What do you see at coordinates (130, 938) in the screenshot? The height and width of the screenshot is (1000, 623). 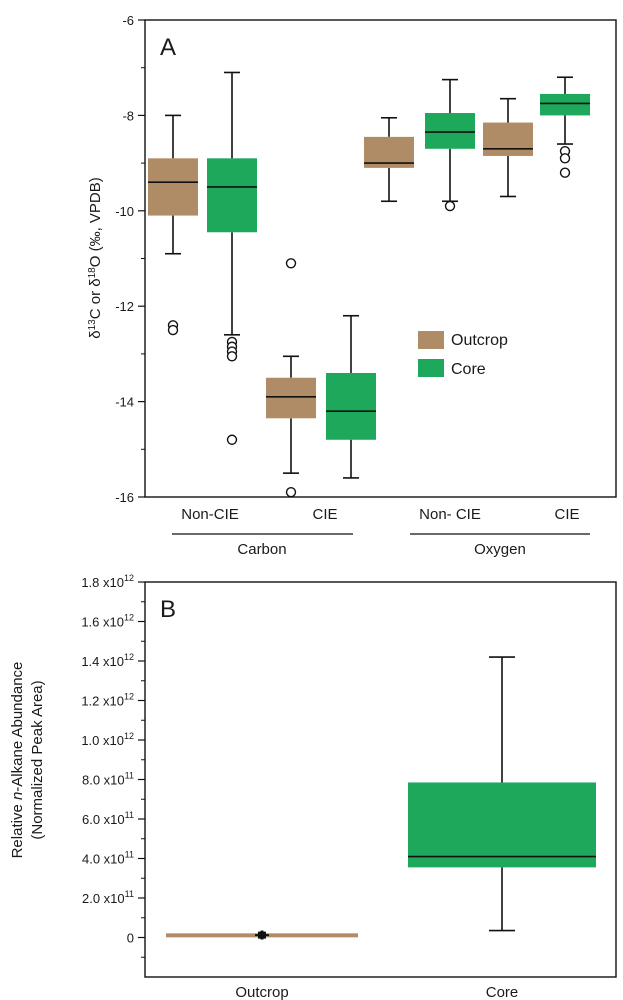 I see `y-tick-label: 0` at bounding box center [130, 938].